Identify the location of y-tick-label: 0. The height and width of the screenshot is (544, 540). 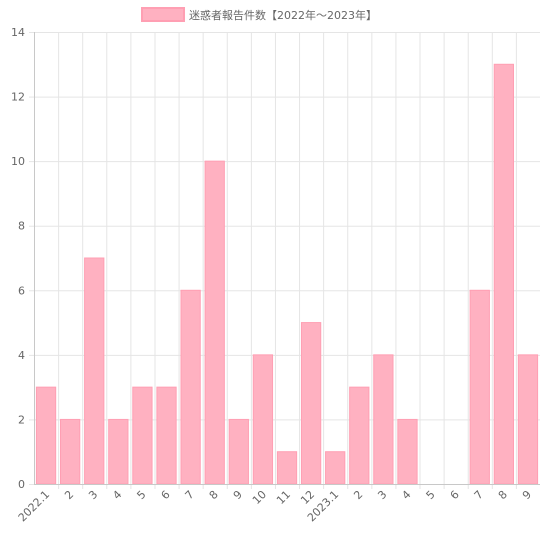
(21, 484).